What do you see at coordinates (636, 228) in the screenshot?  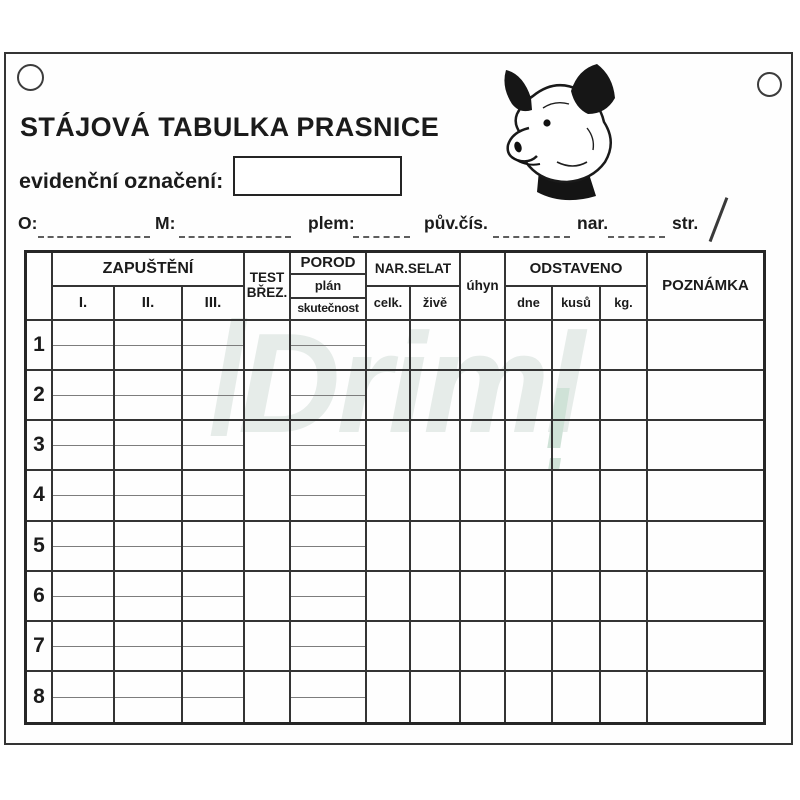 I see `born-write-line` at bounding box center [636, 228].